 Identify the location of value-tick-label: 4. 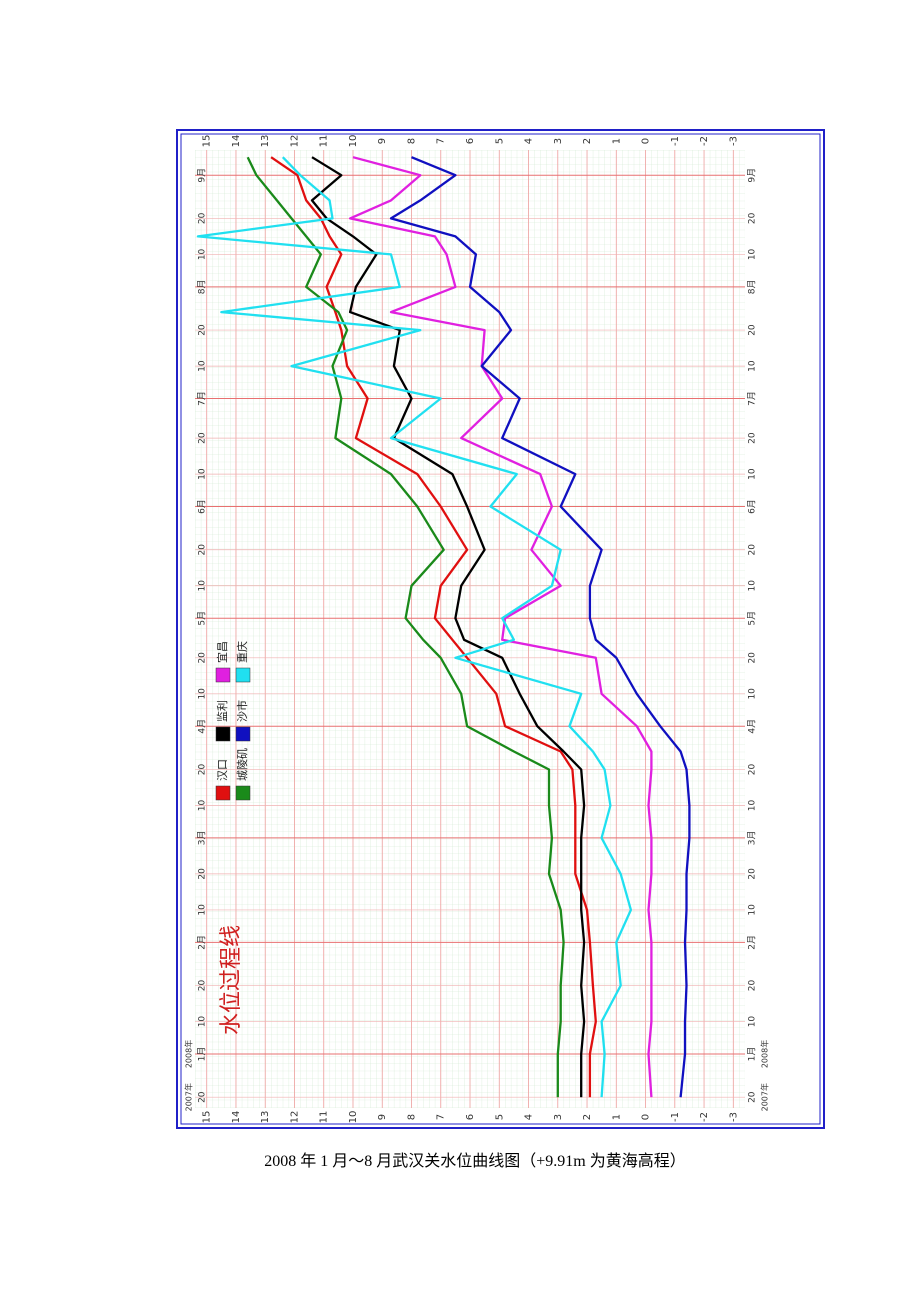
(529, 141).